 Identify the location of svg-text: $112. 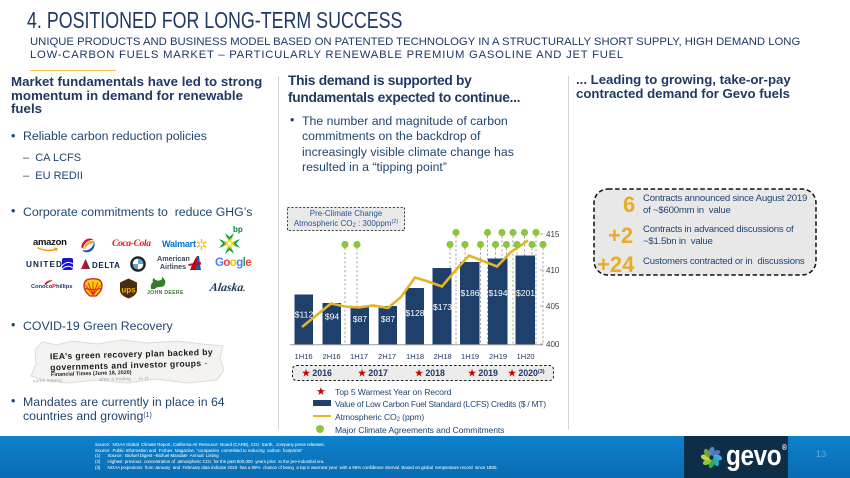
(304, 315).